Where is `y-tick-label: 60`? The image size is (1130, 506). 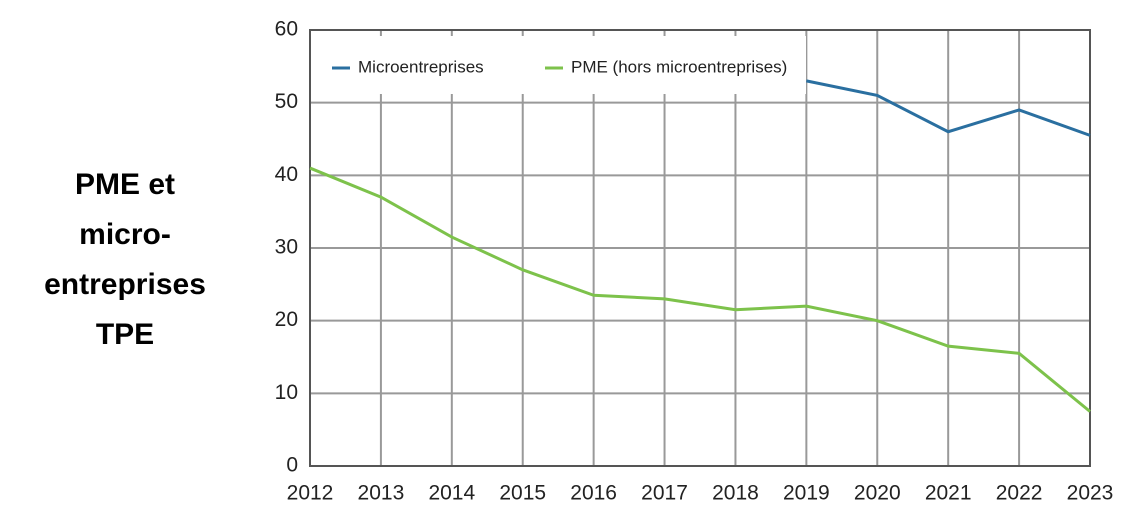 y-tick-label: 60 is located at coordinates (286, 29).